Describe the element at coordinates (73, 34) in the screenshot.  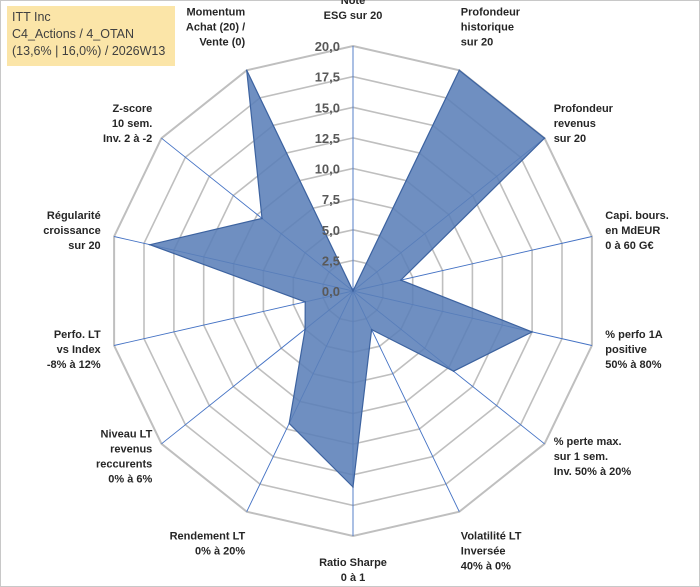
I see `title-line-portfolio: C4_Actions / 4_OTAN` at that location.